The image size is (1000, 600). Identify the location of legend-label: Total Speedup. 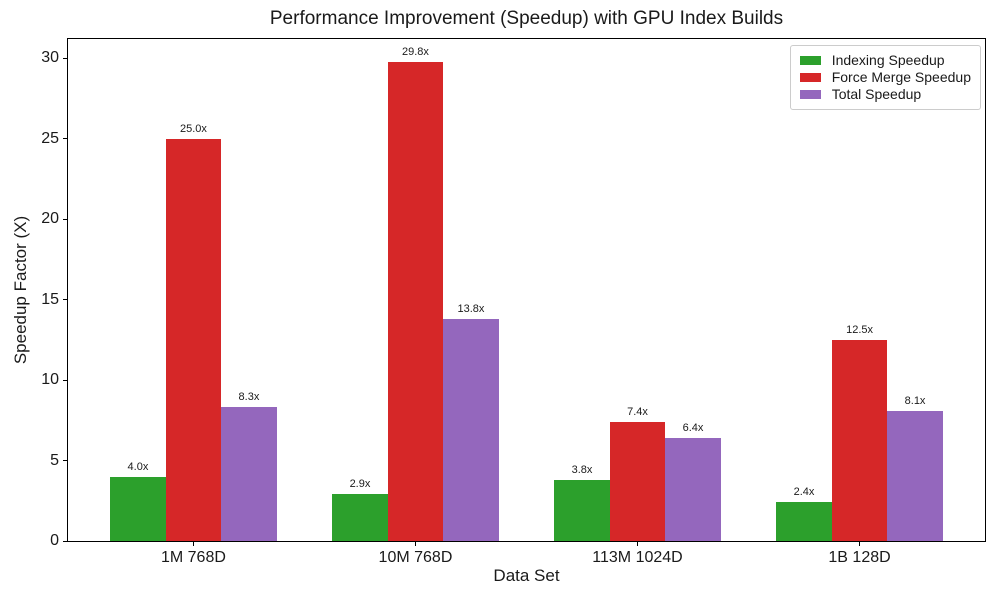
(876, 94).